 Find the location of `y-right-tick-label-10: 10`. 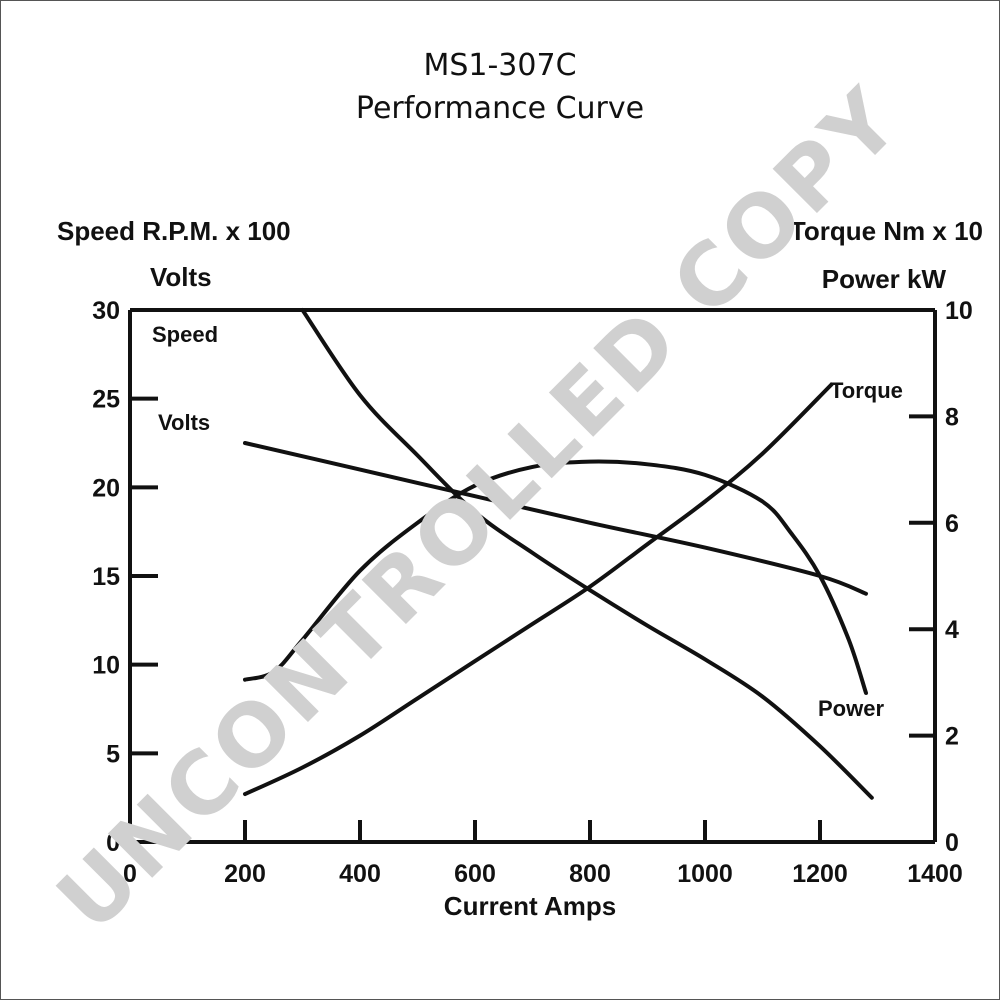

y-right-tick-label-10: 10 is located at coordinates (959, 311).